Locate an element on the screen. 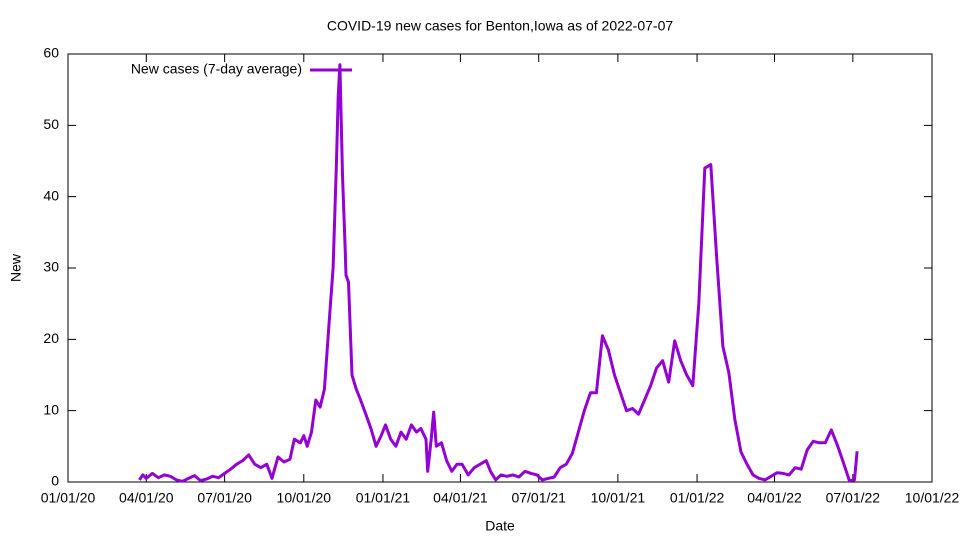  y-tick-label: 0 is located at coordinates (55, 481).